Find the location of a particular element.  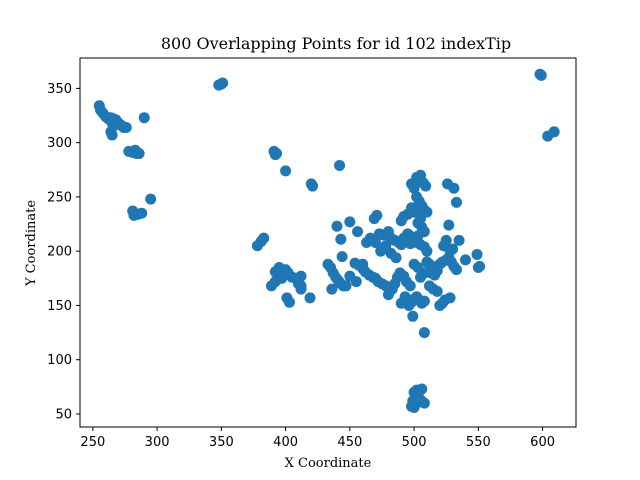

y-tick-label: 150 is located at coordinates (59, 306).